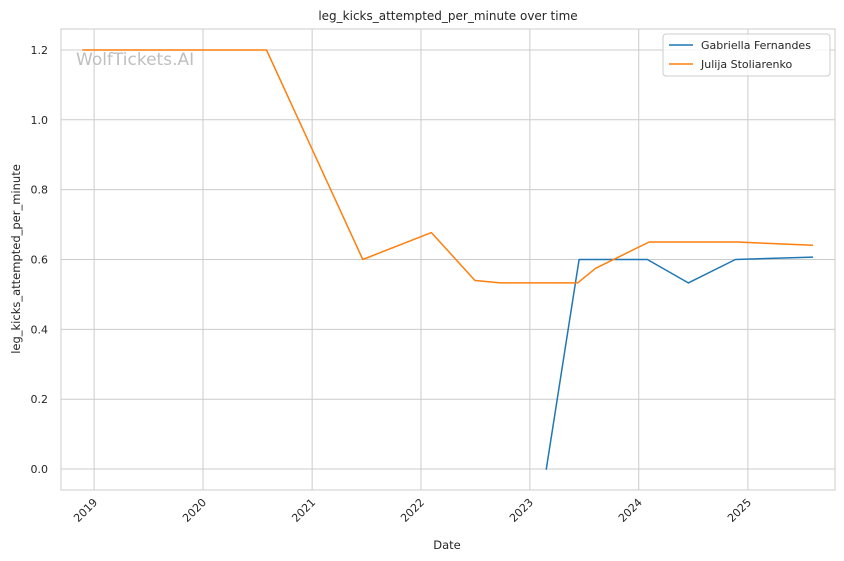  I want to click on y-tick-label: 0.4, so click(40, 329).